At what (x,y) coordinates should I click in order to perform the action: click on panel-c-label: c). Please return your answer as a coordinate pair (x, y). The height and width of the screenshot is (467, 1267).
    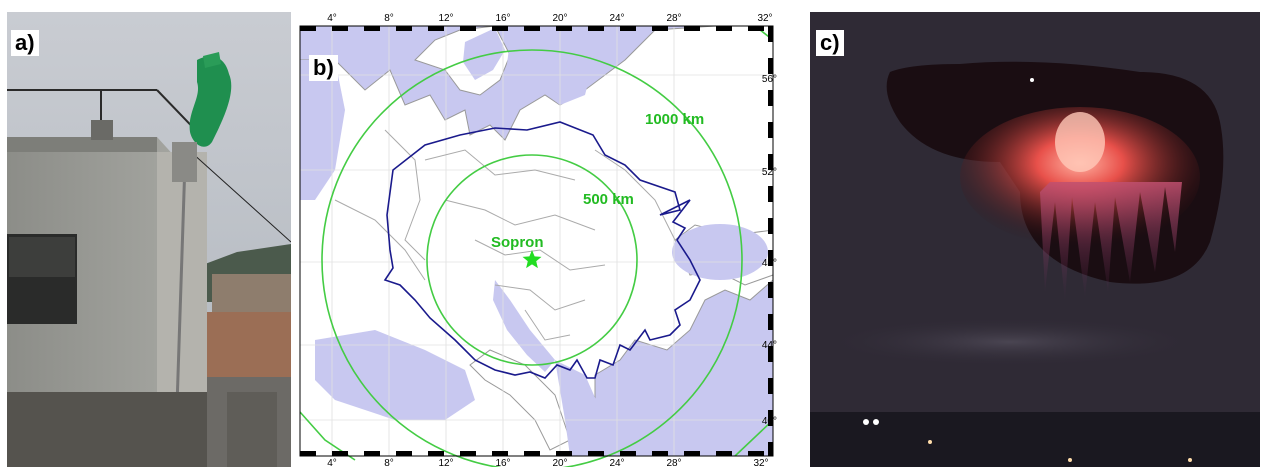
    Looking at the image, I should click on (830, 43).